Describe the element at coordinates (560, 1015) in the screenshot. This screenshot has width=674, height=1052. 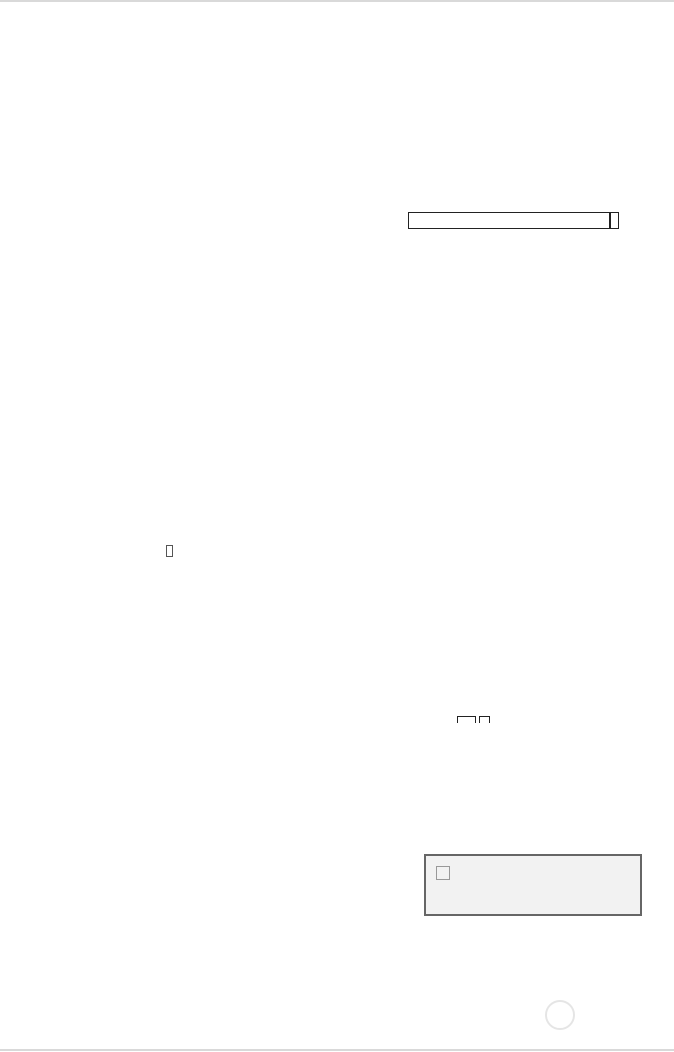
I see `watermark-logo` at that location.